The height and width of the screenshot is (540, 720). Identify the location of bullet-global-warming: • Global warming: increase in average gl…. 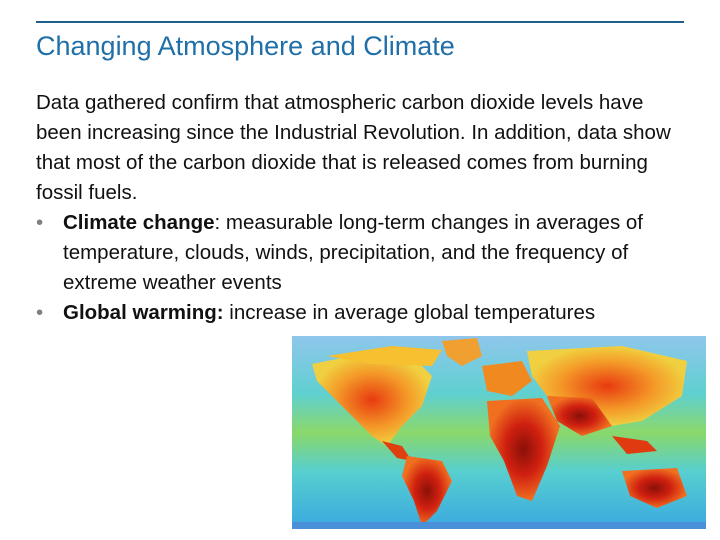
(361, 313).